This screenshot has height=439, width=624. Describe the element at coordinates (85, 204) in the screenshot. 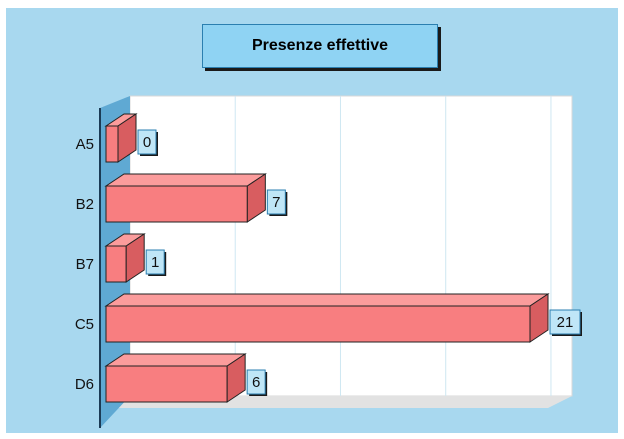

I see `category-label: B2` at that location.